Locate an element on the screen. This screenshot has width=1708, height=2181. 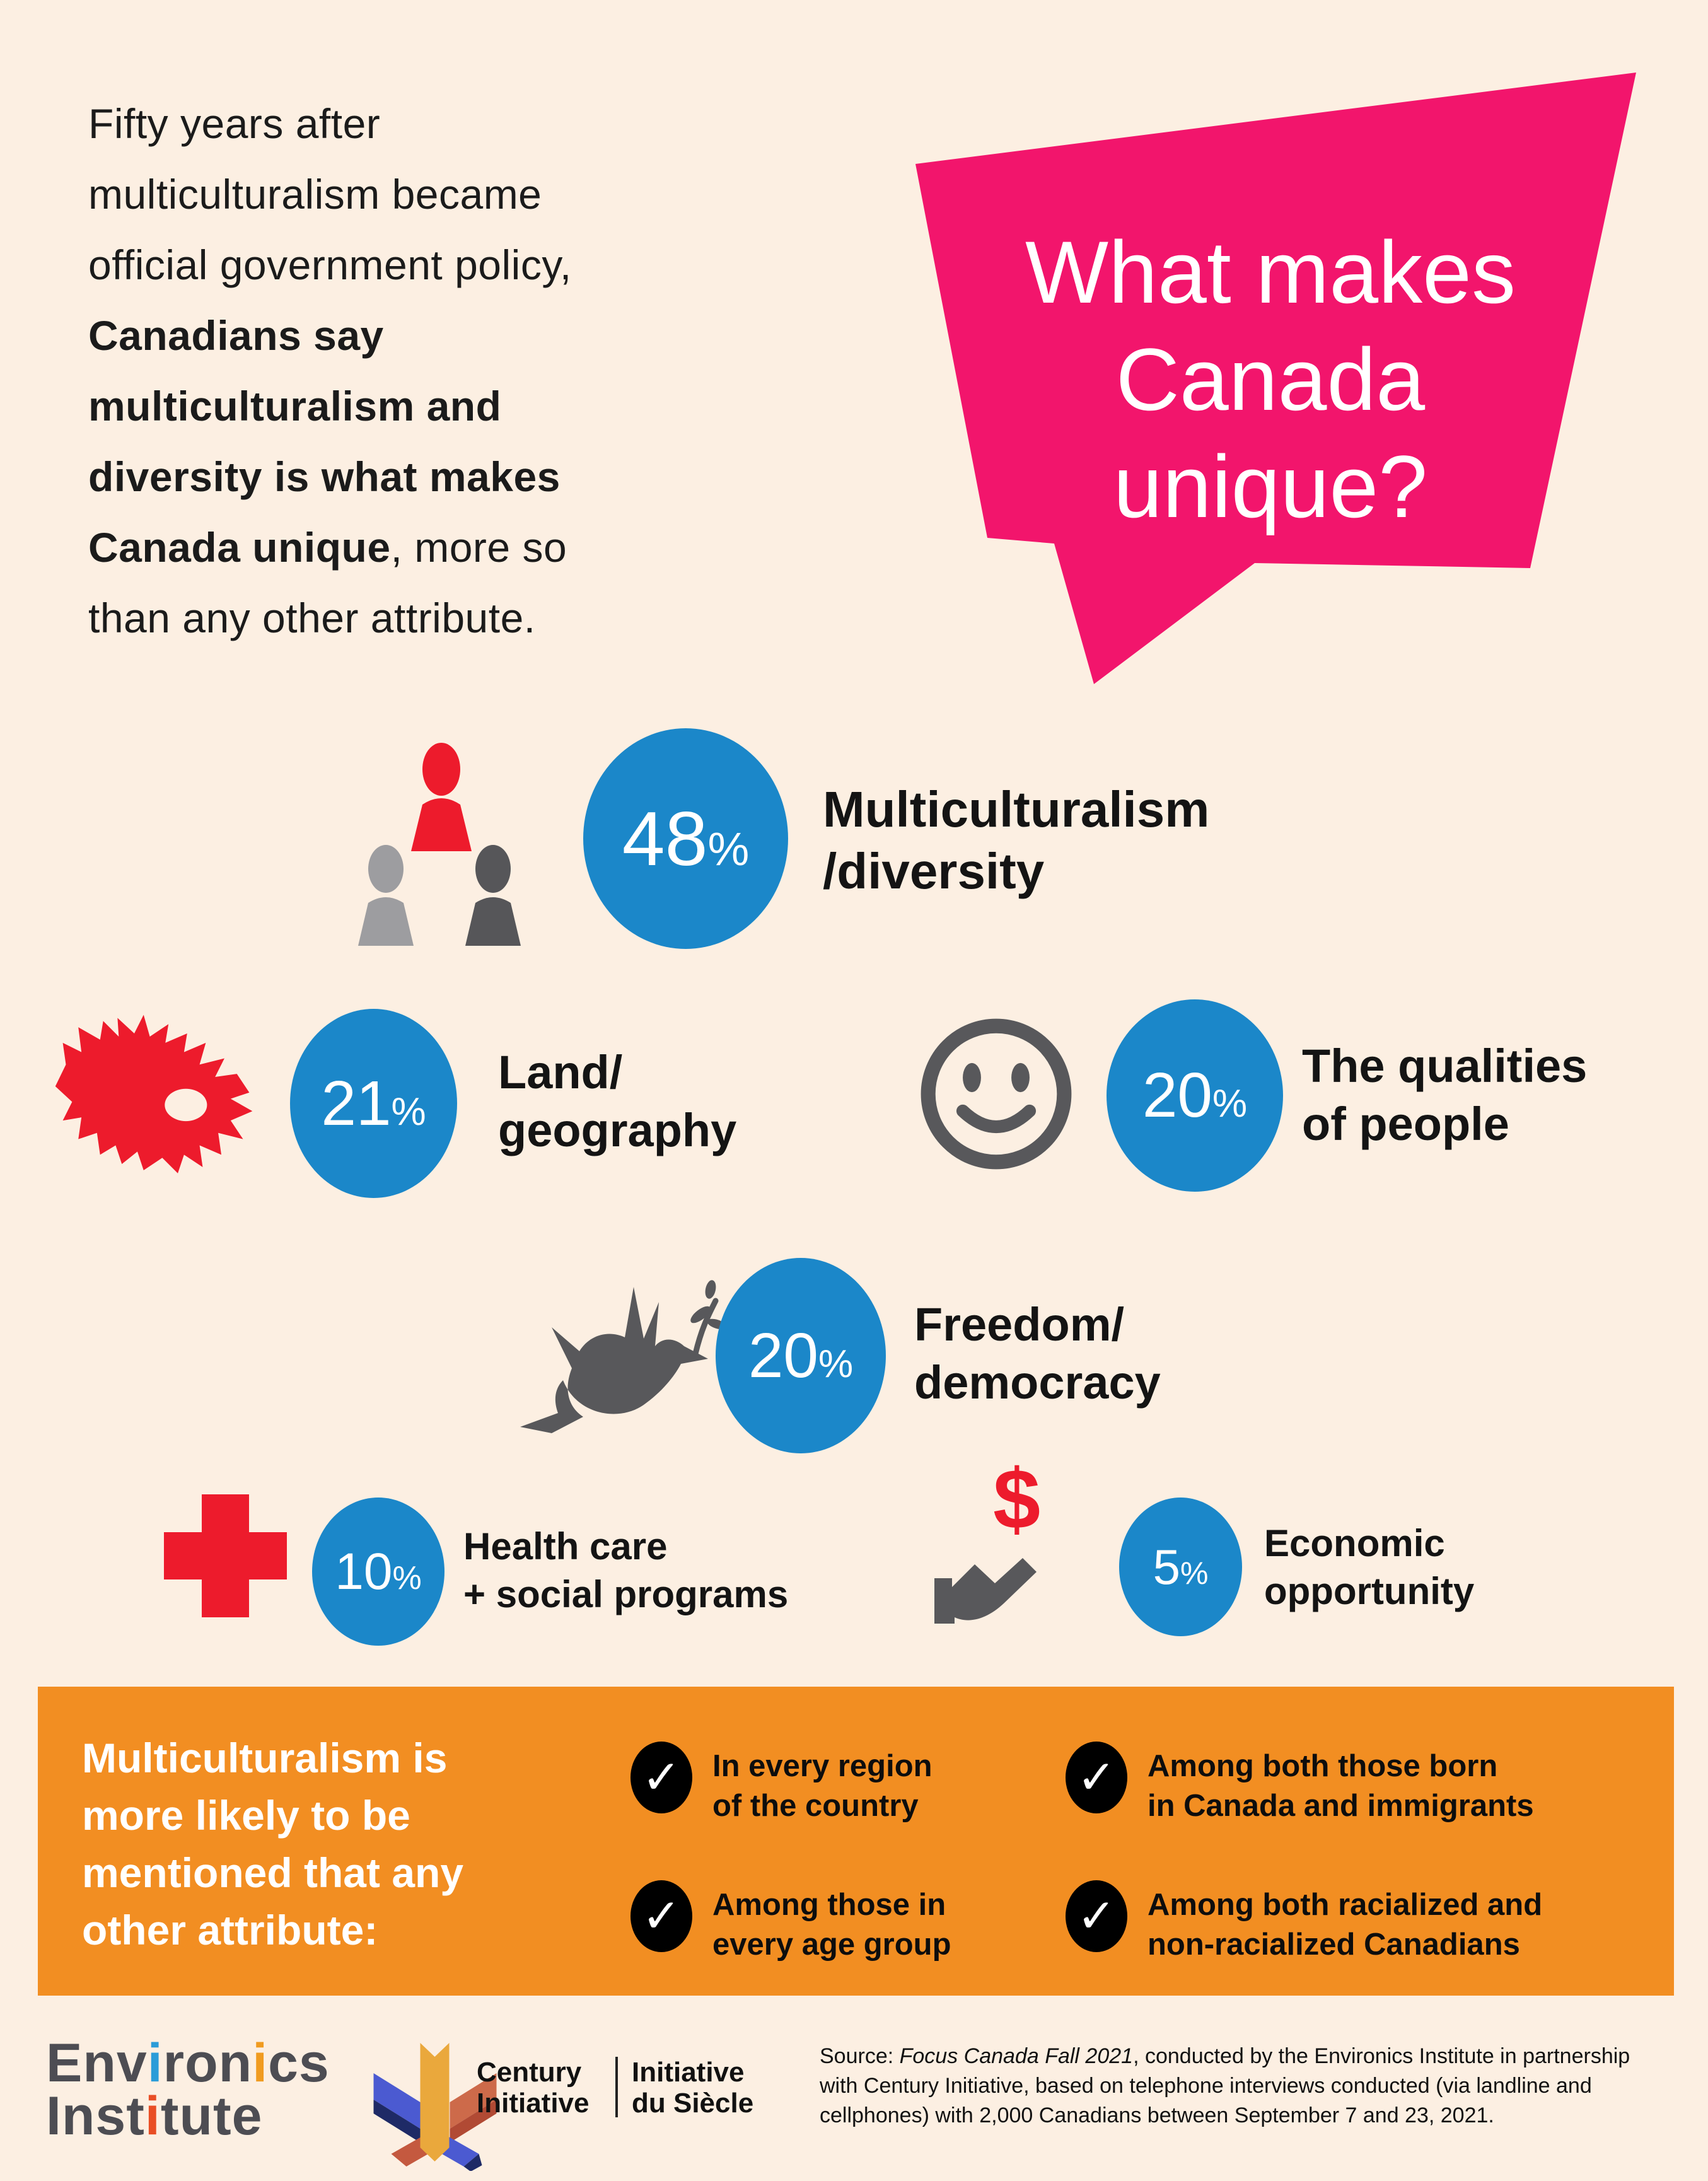
stat-circle-healthcare: 10% is located at coordinates (378, 1572).